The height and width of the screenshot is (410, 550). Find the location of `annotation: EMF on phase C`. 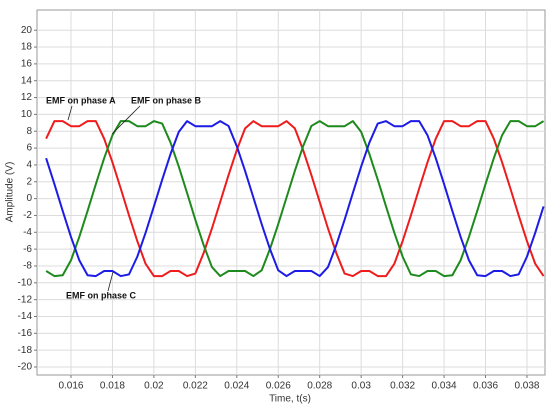

annotation: EMF on phase C is located at coordinates (101, 295).